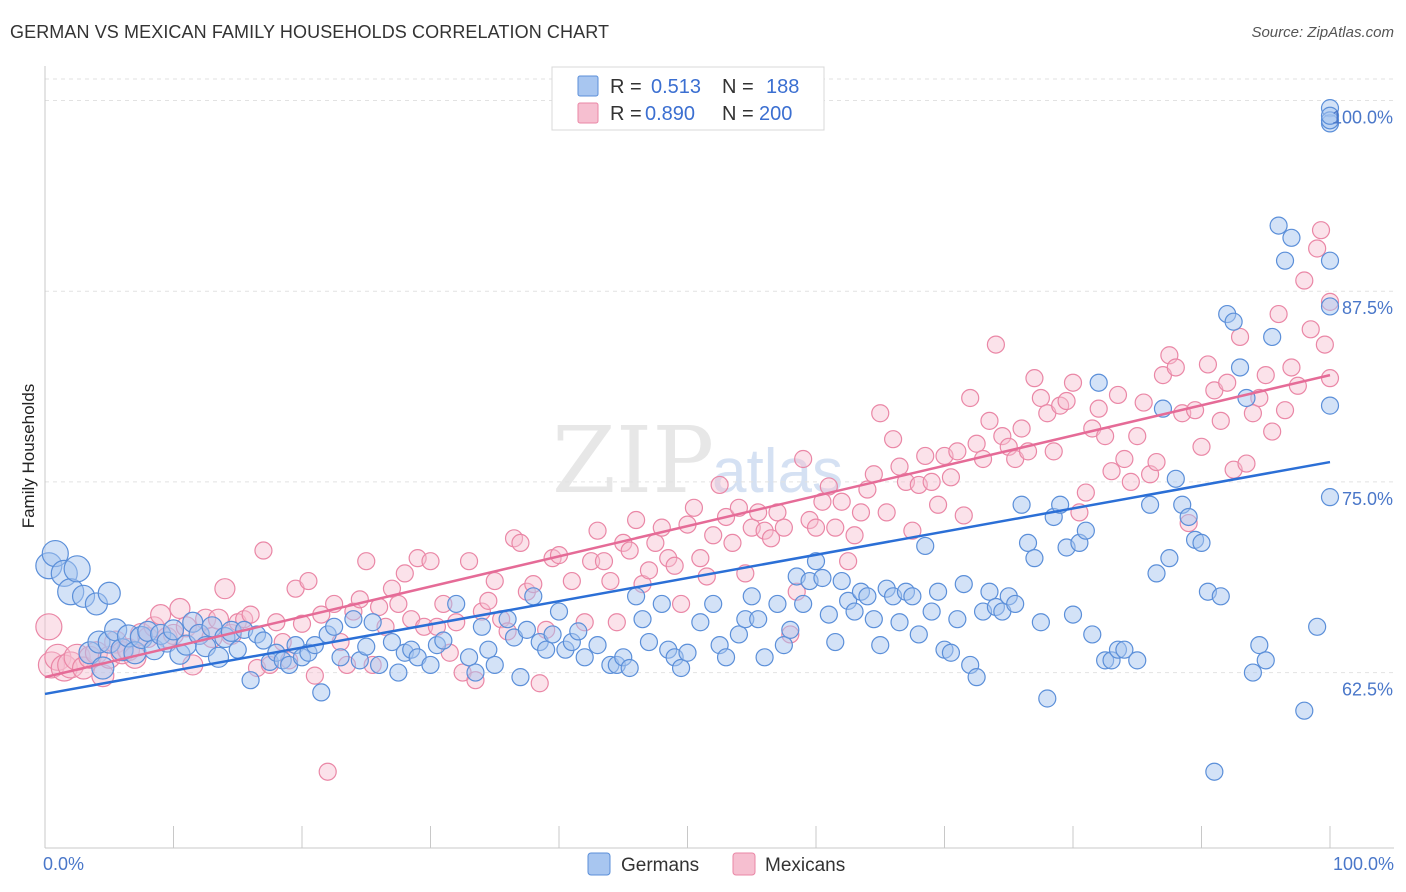 Image resolution: width=1406 pixels, height=892 pixels. I want to click on y-tick-label: 62.5%, so click(1367, 690).